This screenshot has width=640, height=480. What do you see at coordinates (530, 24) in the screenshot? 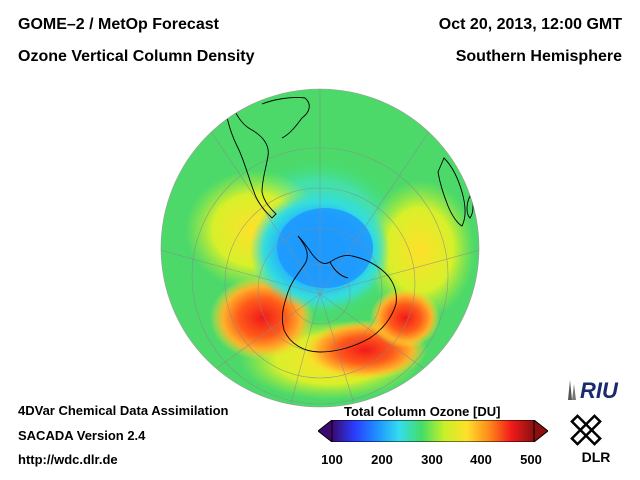
I see `title-right-date: Oct 20, 2013, 12:00 GMT` at bounding box center [530, 24].